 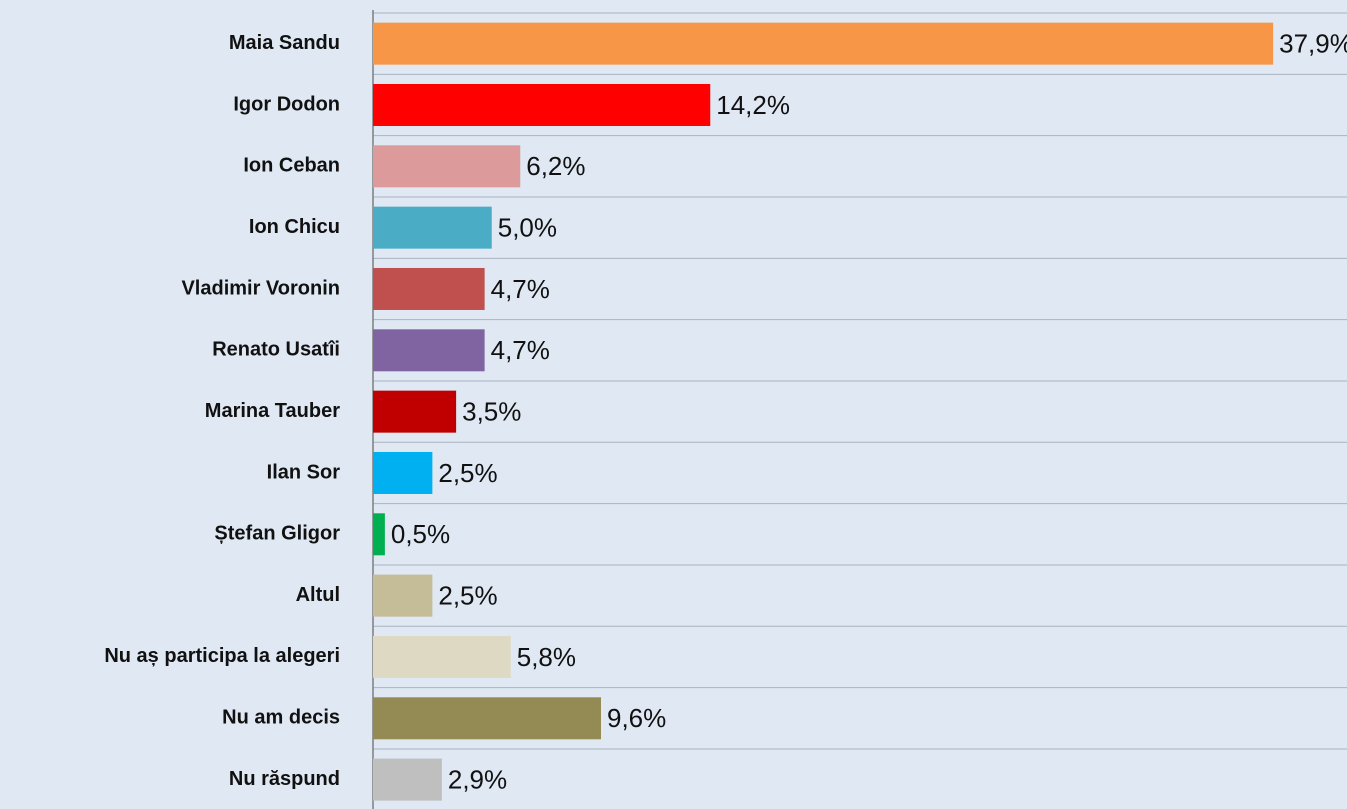 I want to click on category-label: Altul, so click(x=318, y=595).